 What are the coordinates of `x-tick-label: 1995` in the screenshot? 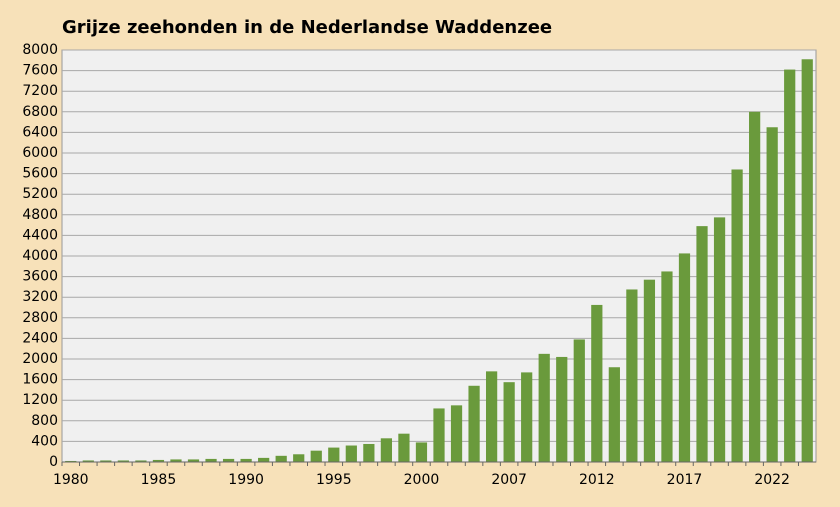 It's located at (334, 480).